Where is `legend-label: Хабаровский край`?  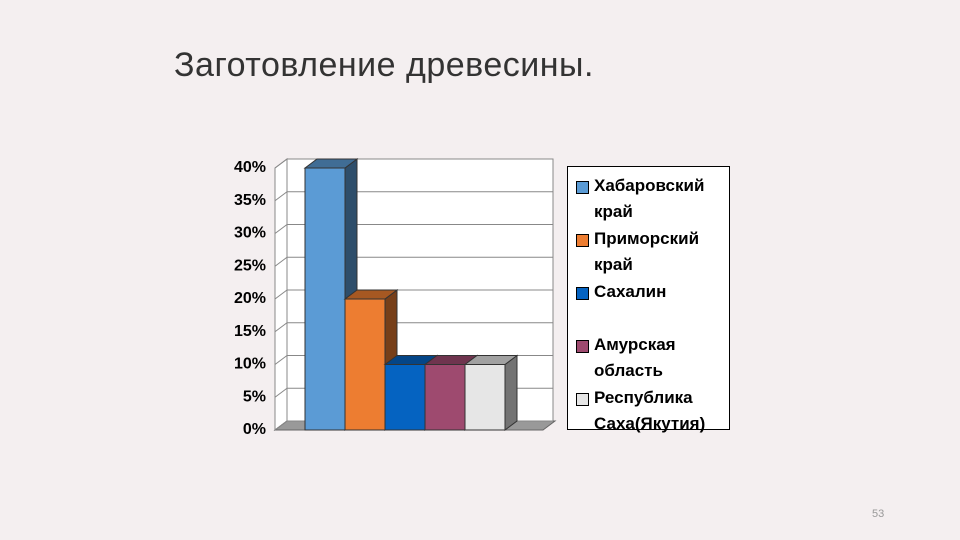
legend-label: Хабаровский край is located at coordinates (649, 198).